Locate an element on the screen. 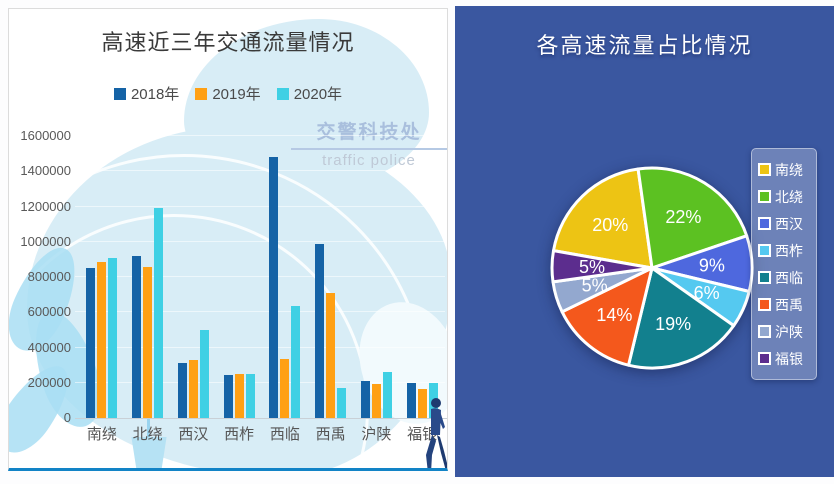  bar-2019年-西汉 is located at coordinates (193, 388).